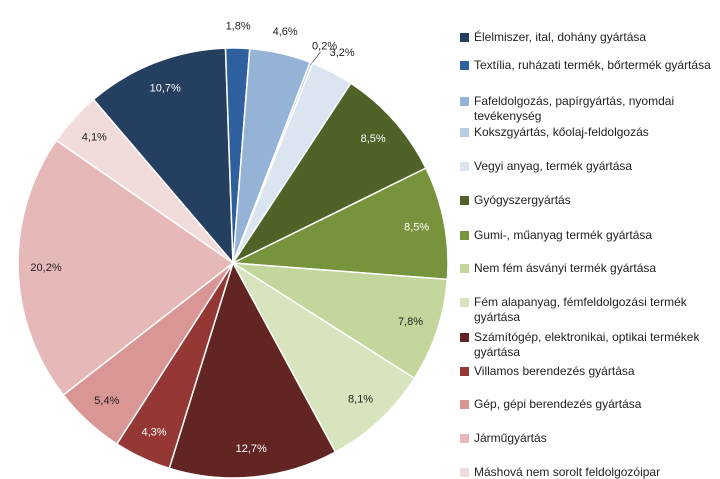 The width and height of the screenshot is (720, 479). I want to click on legend-entry: Nem fém ásványi termék gyártása, so click(588, 268).